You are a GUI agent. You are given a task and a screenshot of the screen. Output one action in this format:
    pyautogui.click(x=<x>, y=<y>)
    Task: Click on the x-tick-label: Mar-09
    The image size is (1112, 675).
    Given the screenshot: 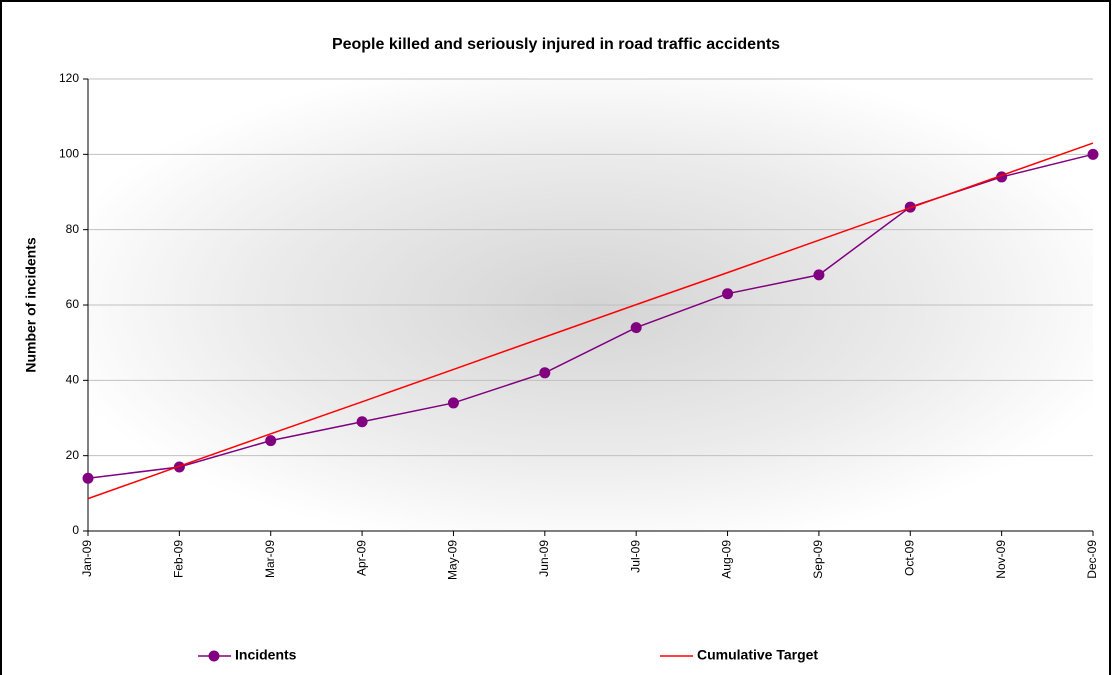 What is the action you would take?
    pyautogui.click(x=270, y=559)
    